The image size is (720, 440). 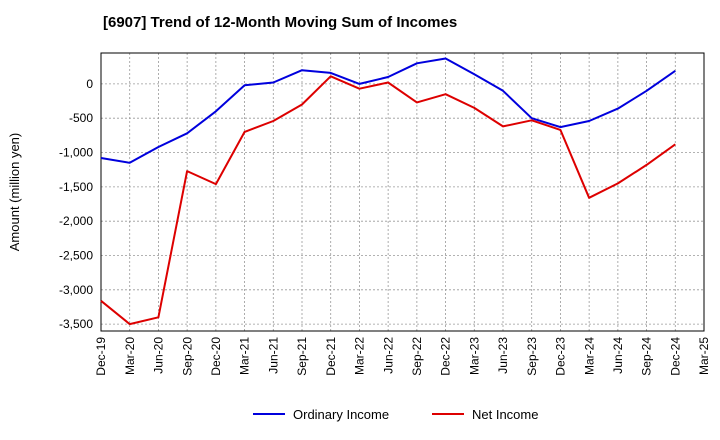 What do you see at coordinates (618, 355) in the screenshot?
I see `x-tick-label: Jun-24` at bounding box center [618, 355].